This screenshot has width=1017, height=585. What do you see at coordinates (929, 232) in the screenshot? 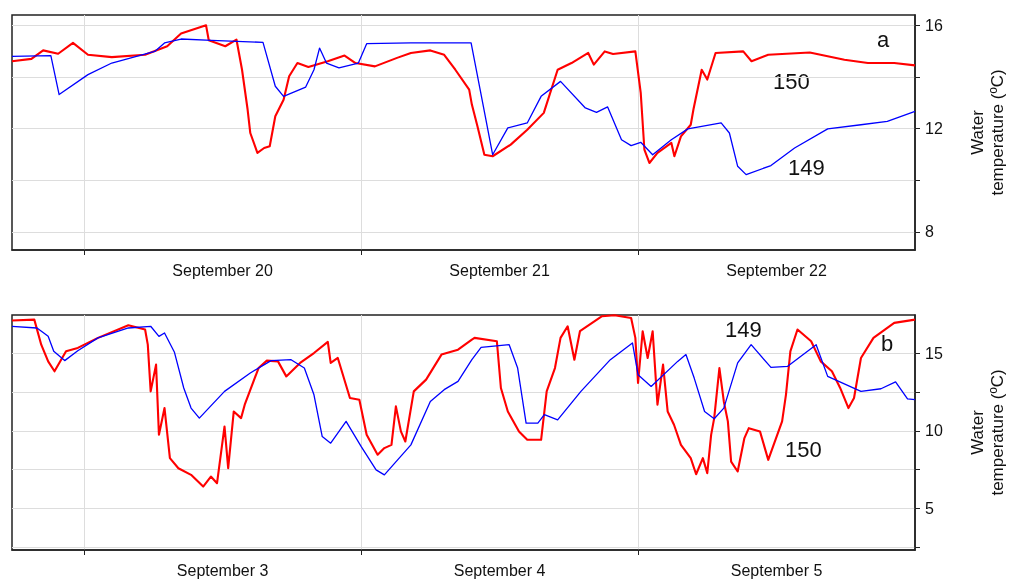
I see `y-tick-label: 8` at bounding box center [929, 232].